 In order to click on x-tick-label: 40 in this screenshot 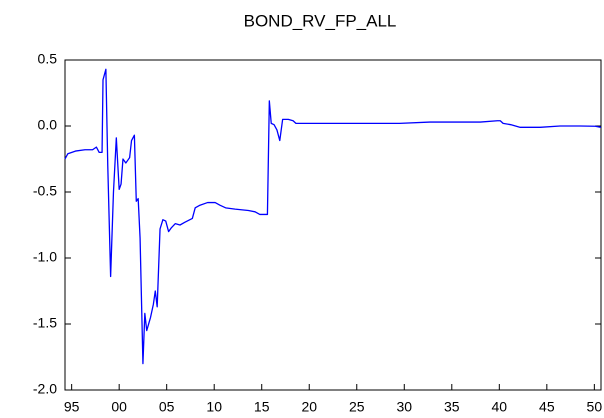, I will do `click(500, 407)`.